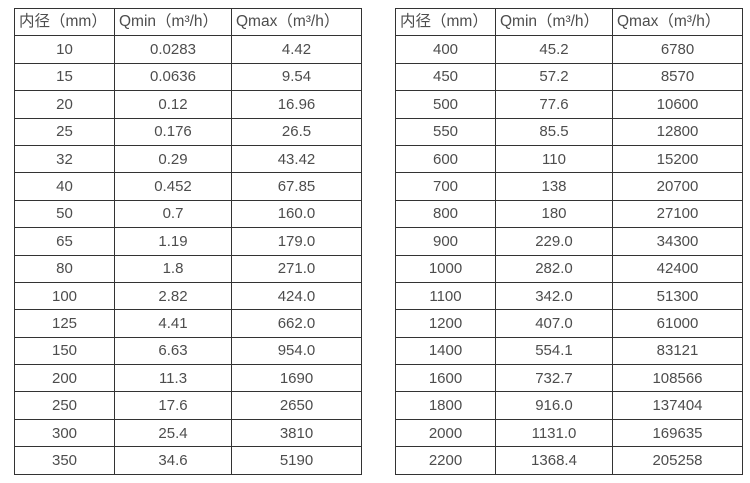 The image size is (750, 483). Describe the element at coordinates (445, 49) in the screenshot. I see `table-cell: 400` at that location.